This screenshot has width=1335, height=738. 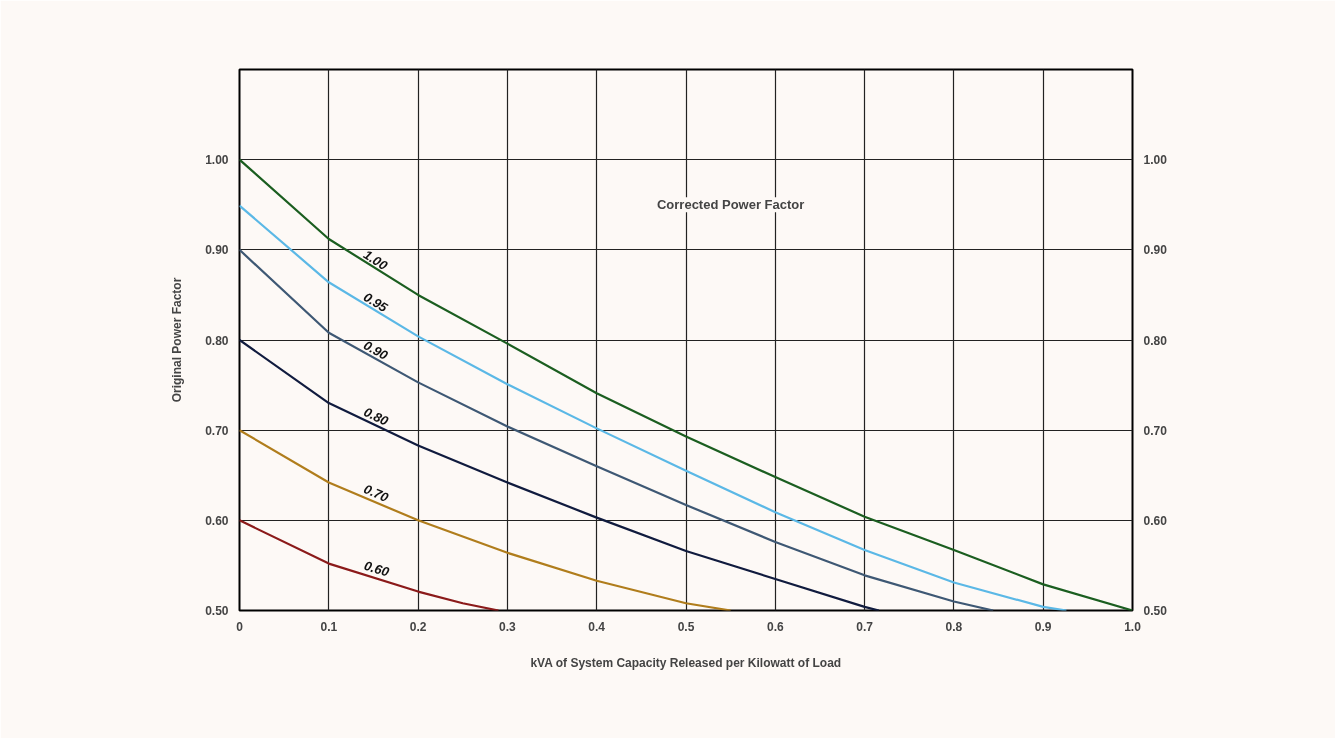 What do you see at coordinates (418, 626) in the screenshot?
I see `x-tick-label: 0.2` at bounding box center [418, 626].